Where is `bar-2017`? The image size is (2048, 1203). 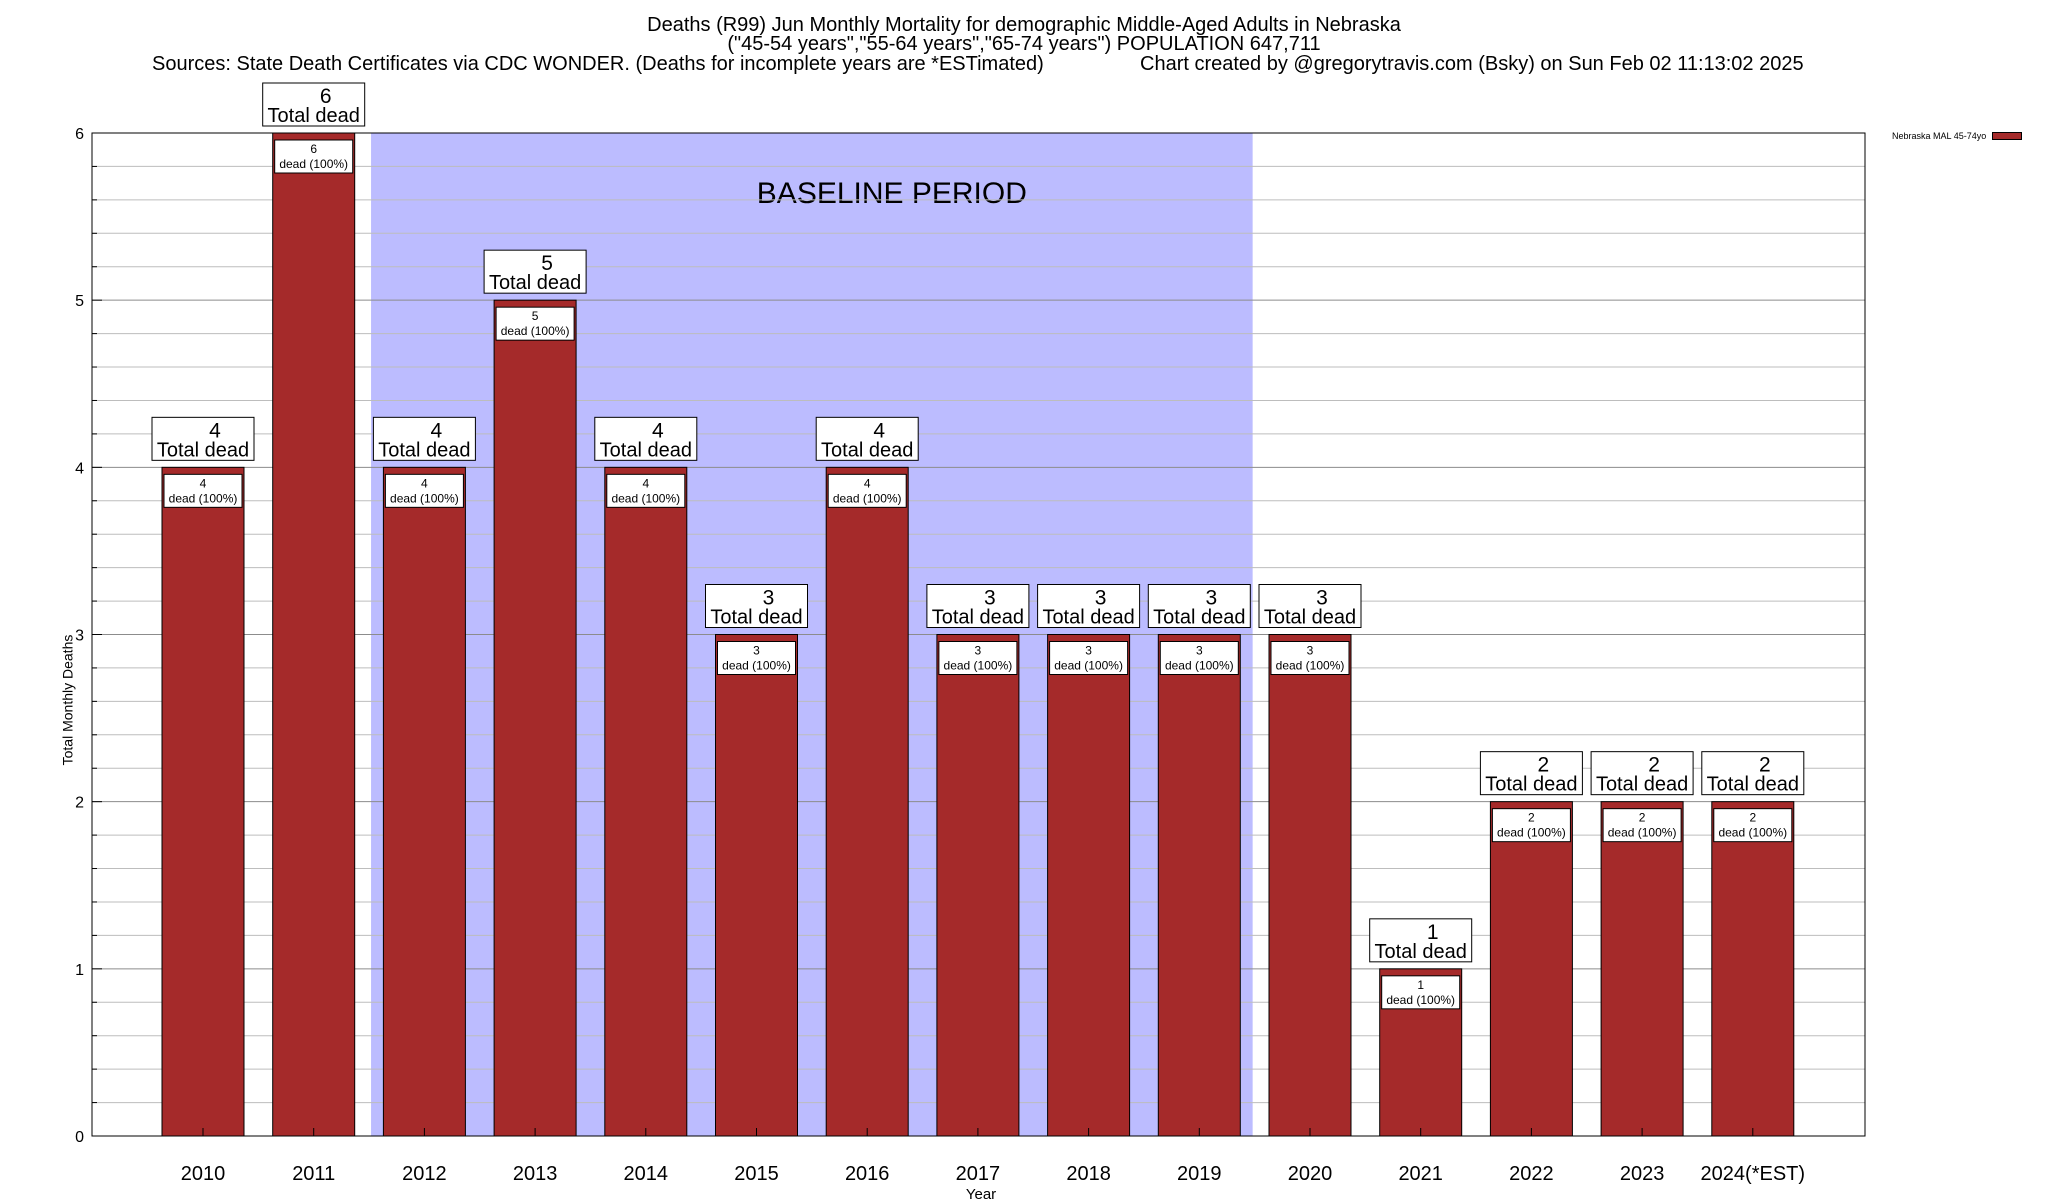 bar-2017 is located at coordinates (978, 885).